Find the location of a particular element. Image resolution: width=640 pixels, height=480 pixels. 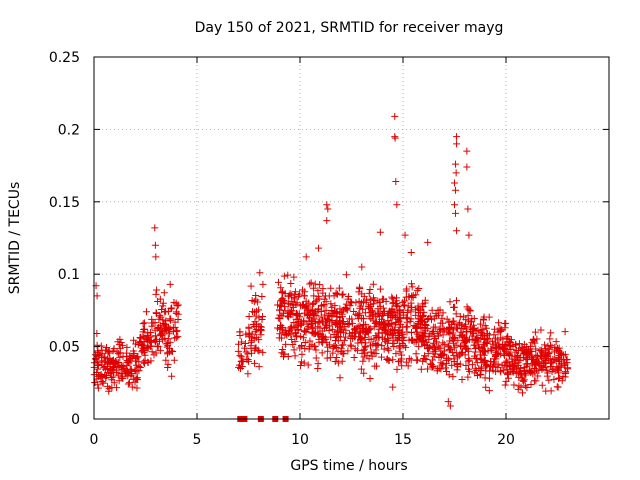

y-tick-label: 0.2 is located at coordinates (69, 130).